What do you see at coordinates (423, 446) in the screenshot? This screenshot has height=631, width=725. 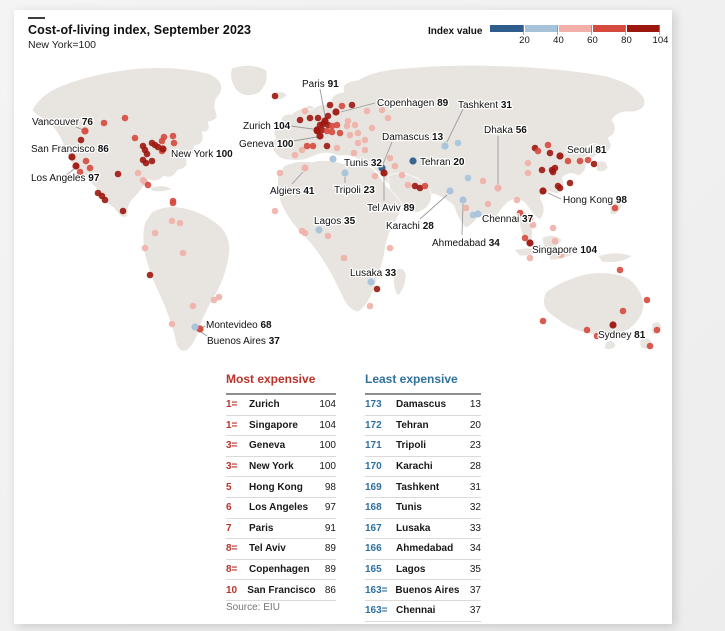 I see `table-row: 171 Tripoli 23` at bounding box center [423, 446].